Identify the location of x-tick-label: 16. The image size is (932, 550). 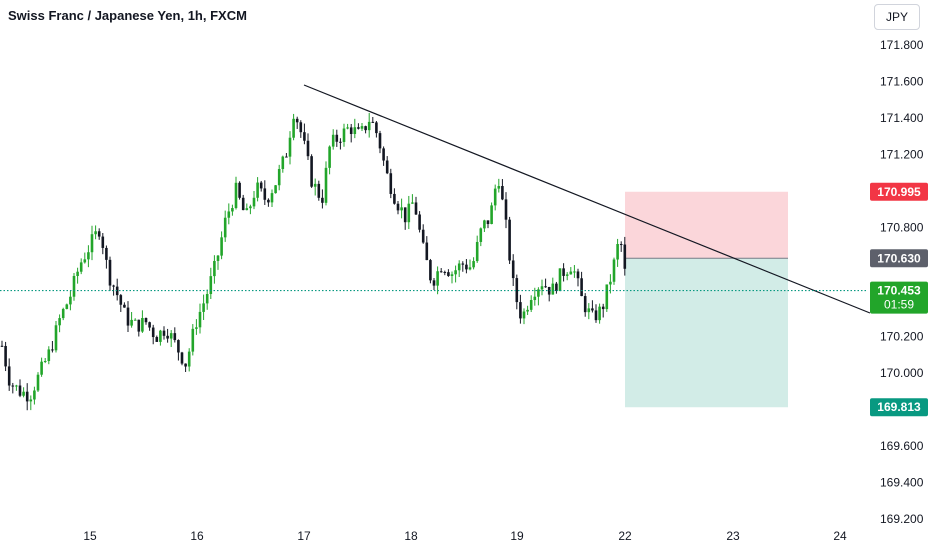
(197, 536).